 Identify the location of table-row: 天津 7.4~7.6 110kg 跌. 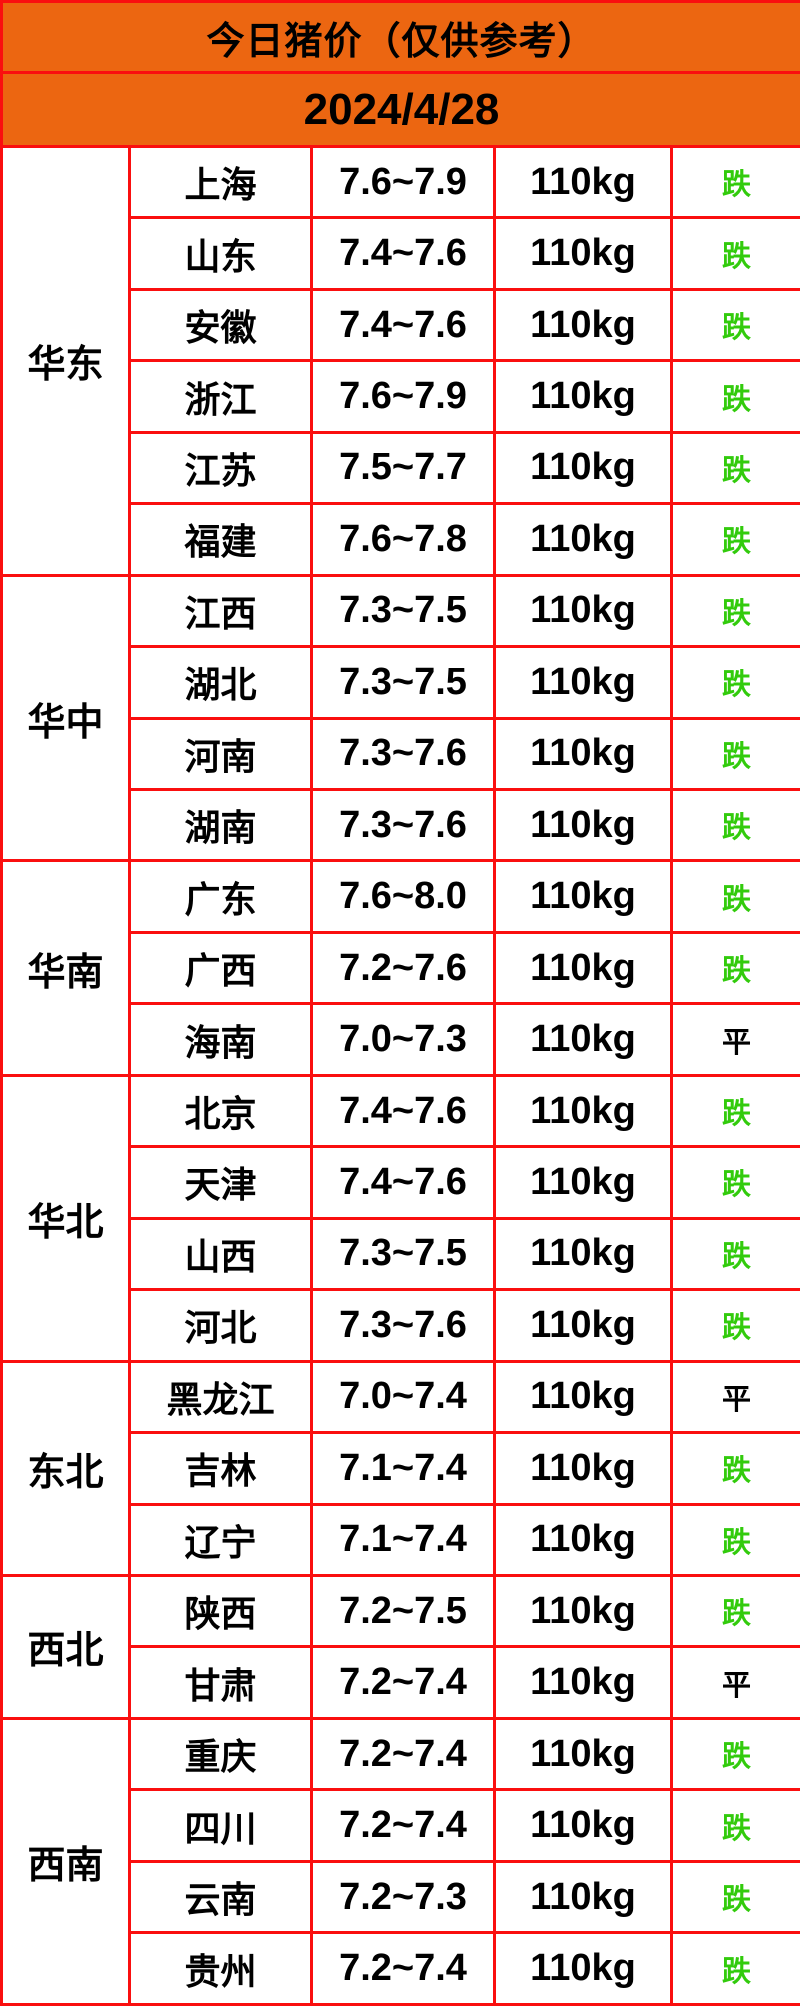
(401, 1182).